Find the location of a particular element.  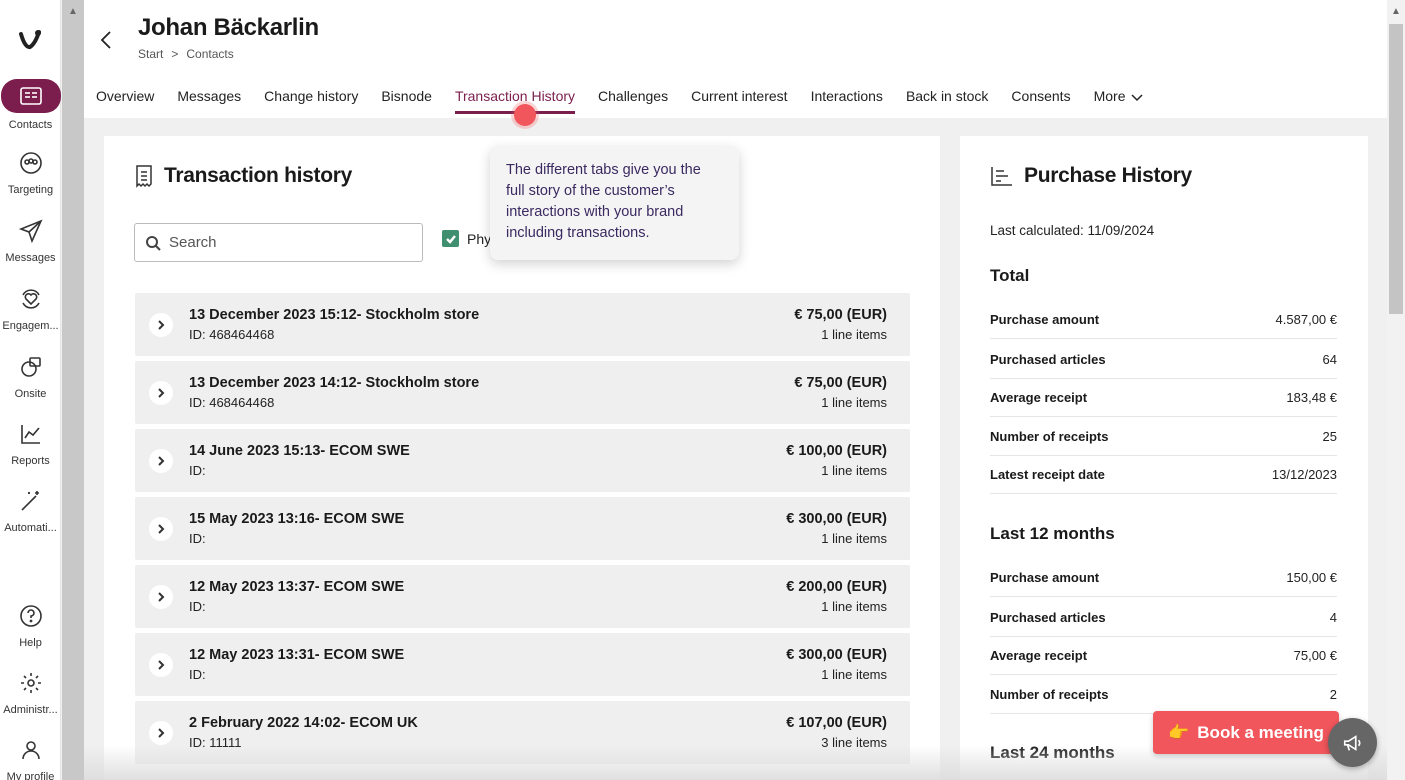

tab-change-history: Change history is located at coordinates (311, 96).